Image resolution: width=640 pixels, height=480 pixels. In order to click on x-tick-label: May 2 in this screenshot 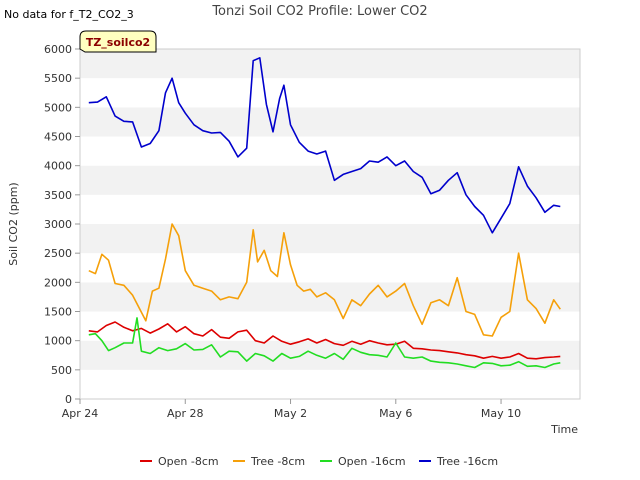, I will do `click(290, 413)`.